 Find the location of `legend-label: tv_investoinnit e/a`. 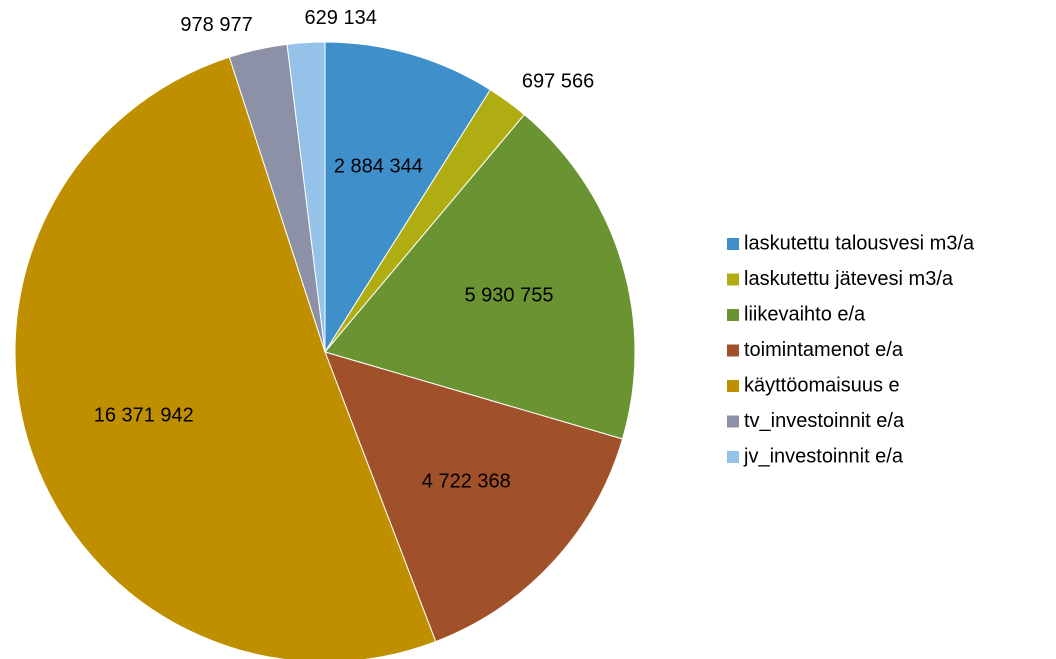

legend-label: tv_investoinnit e/a is located at coordinates (824, 421).